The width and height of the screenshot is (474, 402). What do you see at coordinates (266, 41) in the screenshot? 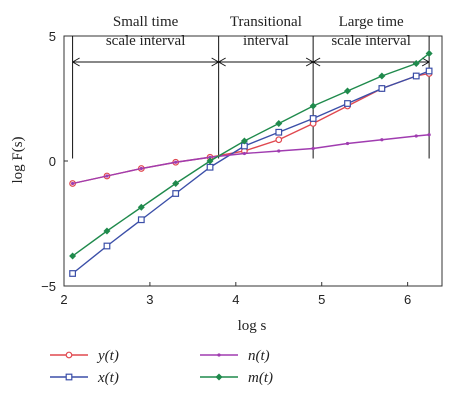
I see `interval-label: interval` at bounding box center [266, 41].